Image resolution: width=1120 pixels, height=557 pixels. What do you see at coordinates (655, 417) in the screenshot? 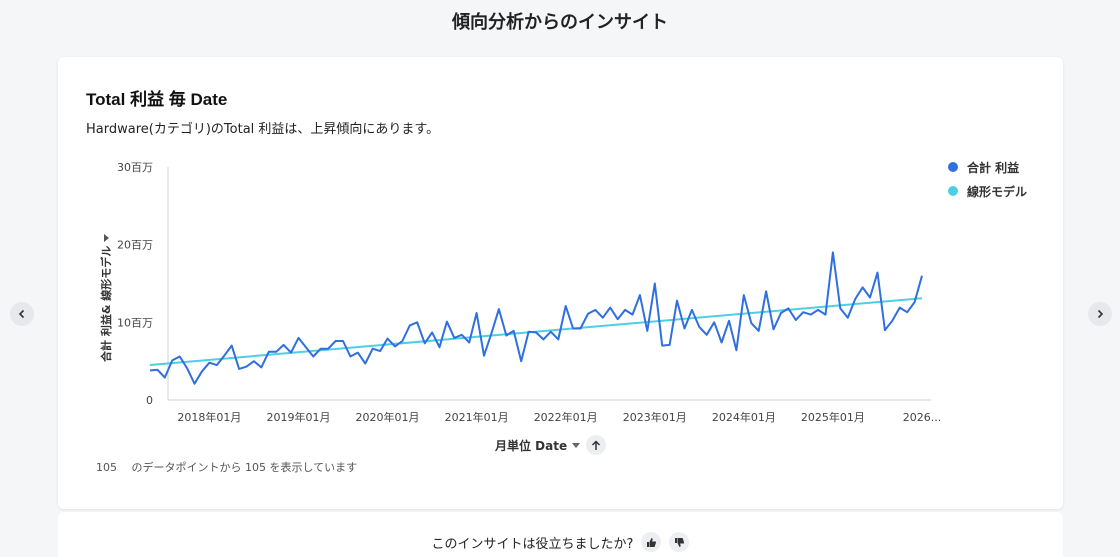
I see `x-tick-label: 2023年01月` at bounding box center [655, 417].